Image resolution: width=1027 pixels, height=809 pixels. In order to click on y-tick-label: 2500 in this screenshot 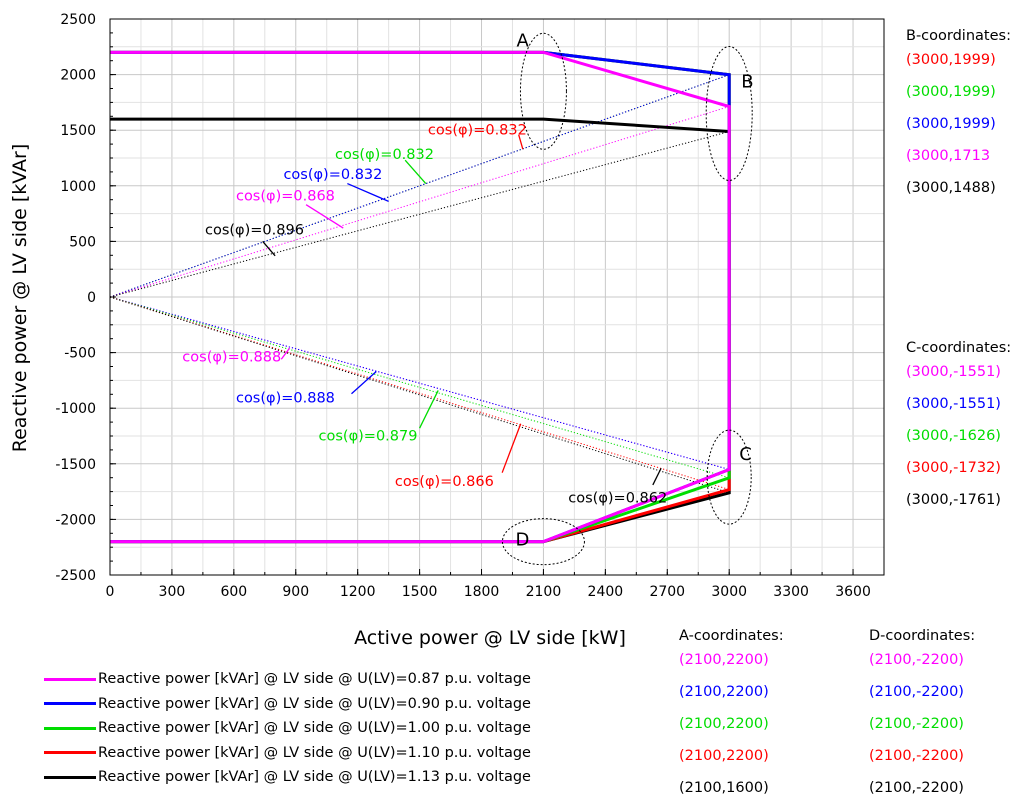, I will do `click(78, 20)`.